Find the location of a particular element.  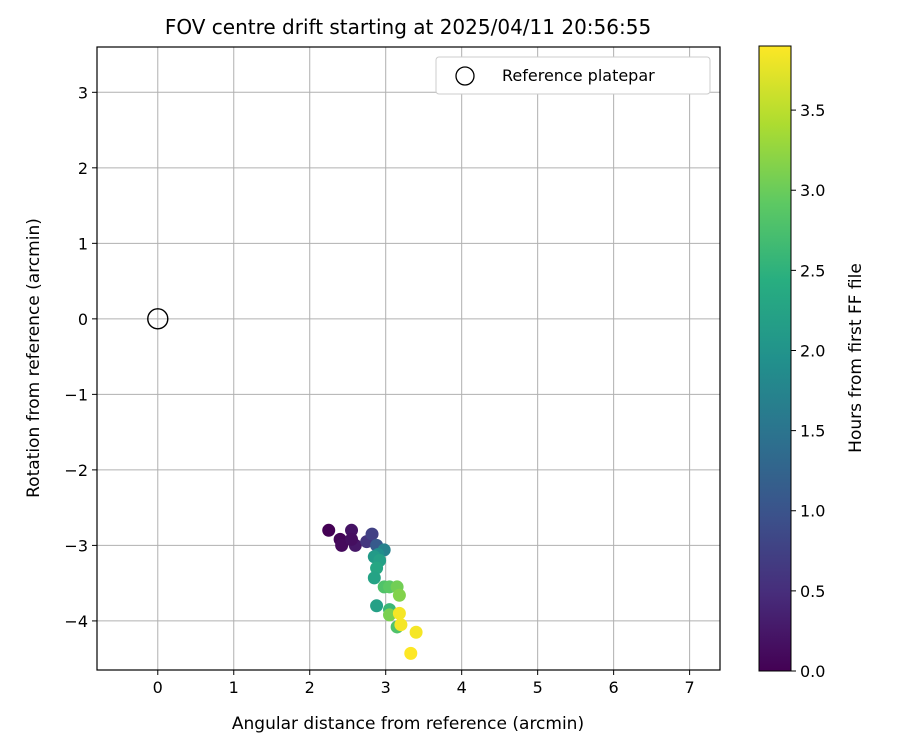

colorbar-tick-label: 0.5 is located at coordinates (812, 591).